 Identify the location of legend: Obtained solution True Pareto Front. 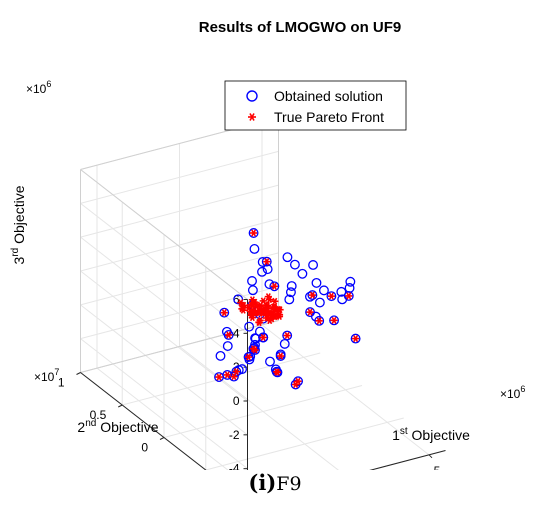
(315, 105).